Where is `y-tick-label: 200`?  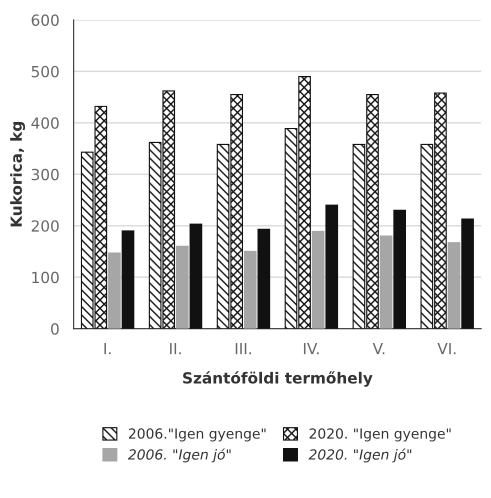 y-tick-label: 200 is located at coordinates (45, 226).